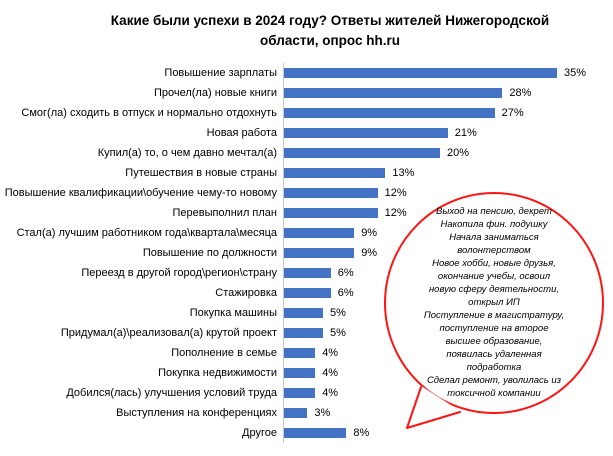 The height and width of the screenshot is (456, 613). I want to click on chart-row: Стажировка 6%, so click(306, 293).